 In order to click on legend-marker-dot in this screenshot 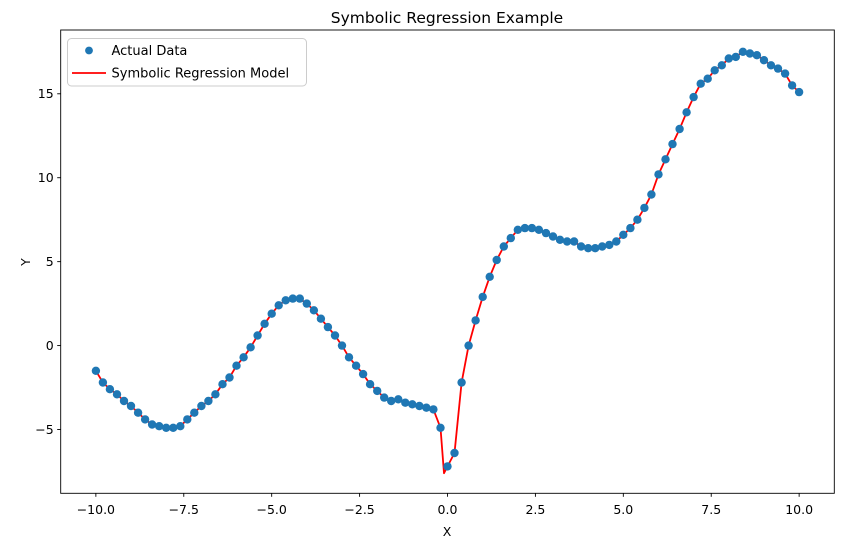, I will do `click(89, 50)`.